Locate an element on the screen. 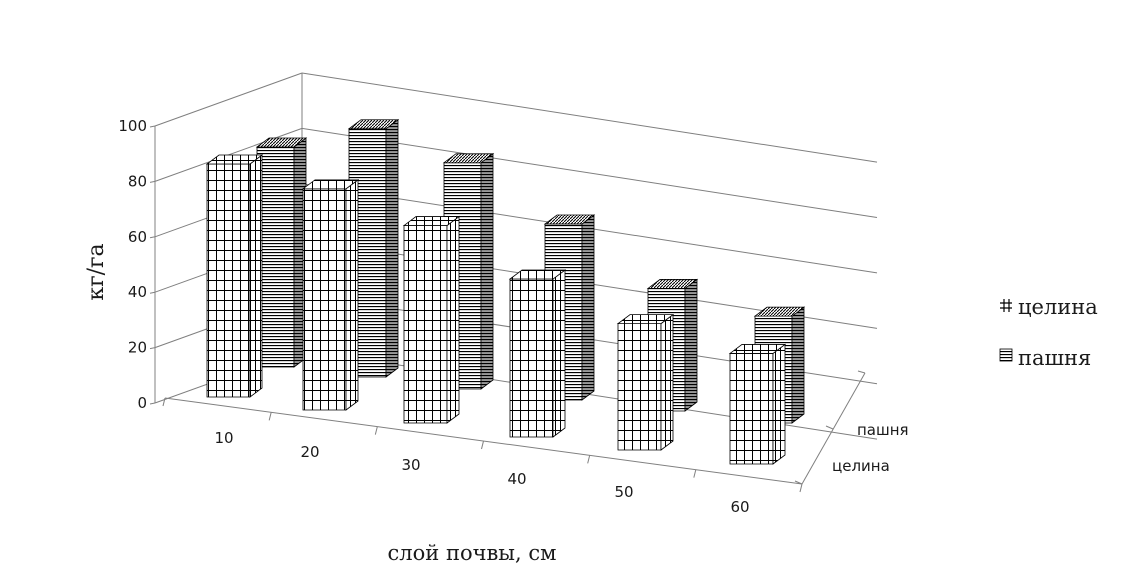 This screenshot has width=1132, height=569. bar-celina-40-top is located at coordinates (537, 274).